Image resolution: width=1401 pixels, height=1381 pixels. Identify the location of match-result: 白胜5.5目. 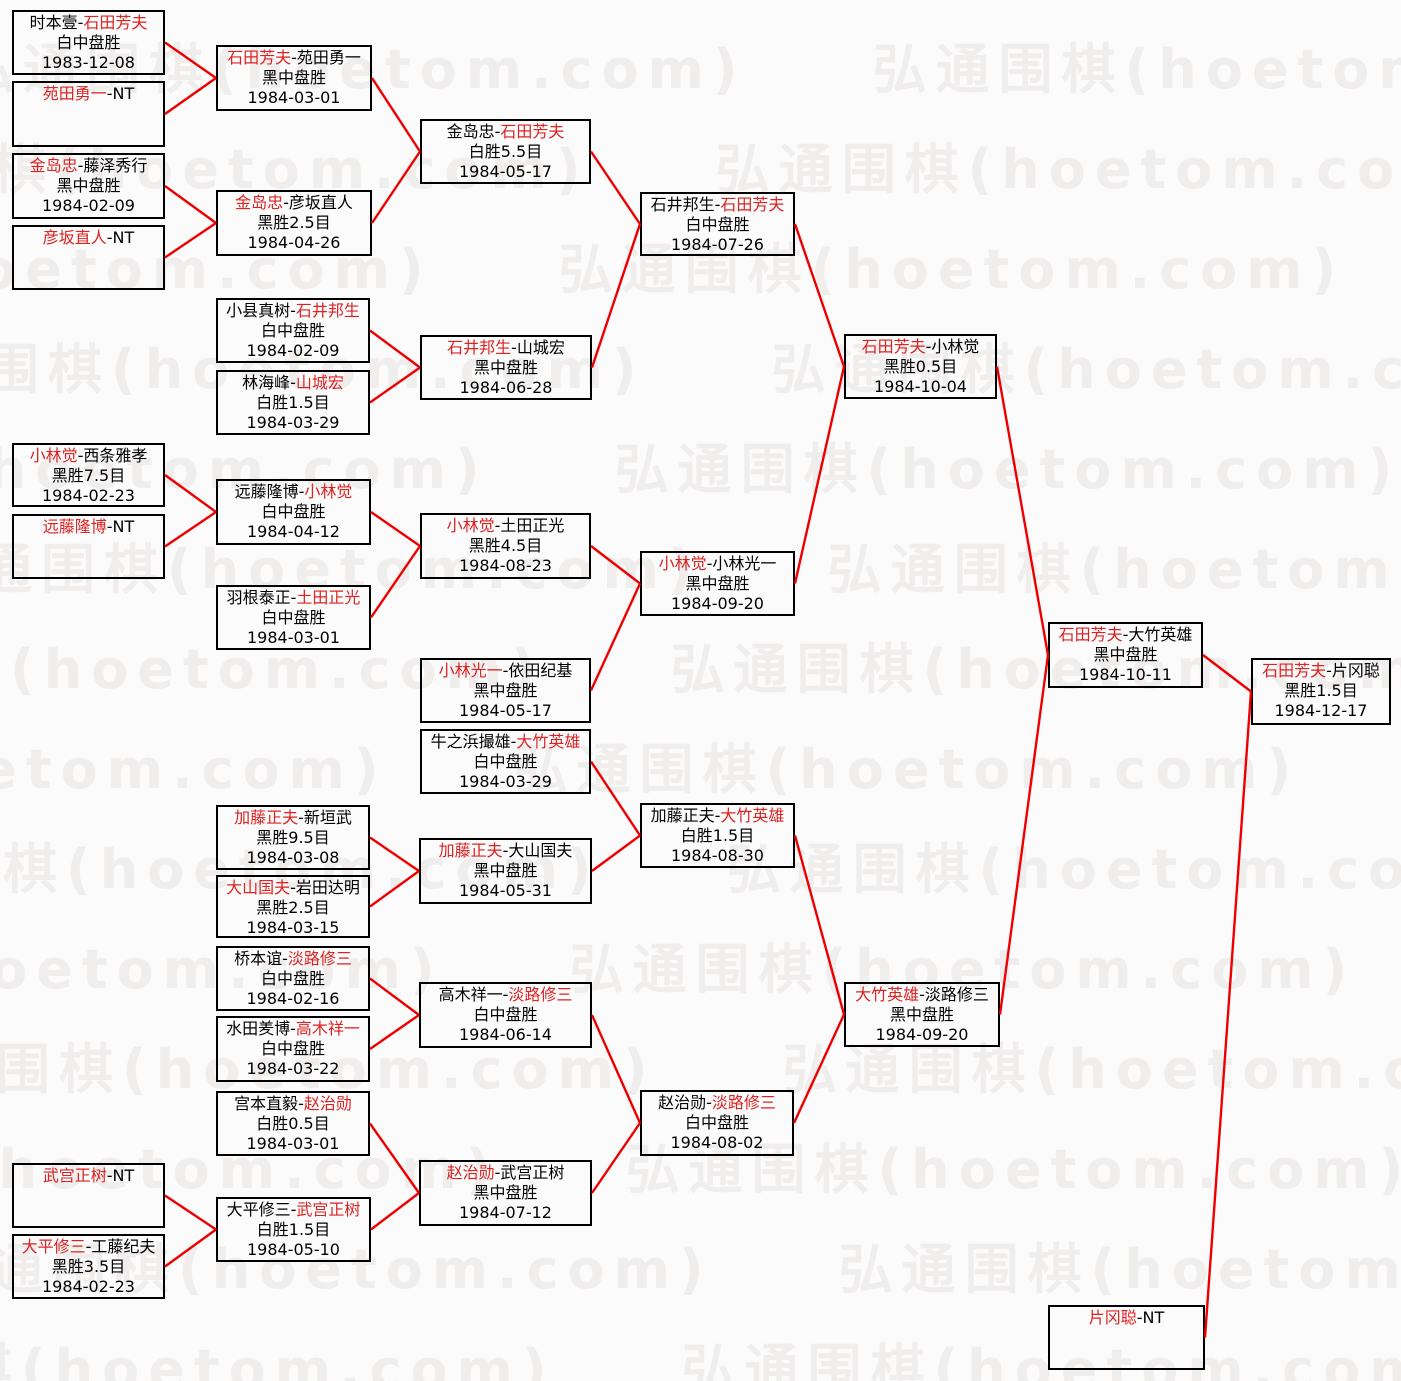
(505, 151).